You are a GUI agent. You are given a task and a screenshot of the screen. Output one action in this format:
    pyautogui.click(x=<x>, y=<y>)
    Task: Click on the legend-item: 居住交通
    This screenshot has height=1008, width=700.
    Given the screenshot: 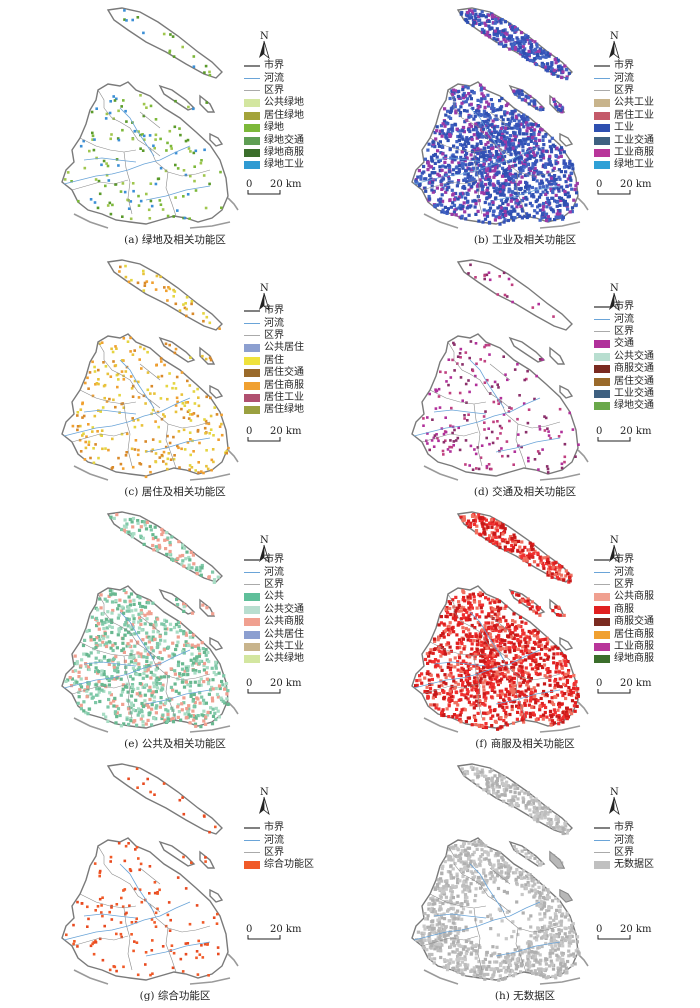 What is the action you would take?
    pyautogui.click(x=274, y=373)
    